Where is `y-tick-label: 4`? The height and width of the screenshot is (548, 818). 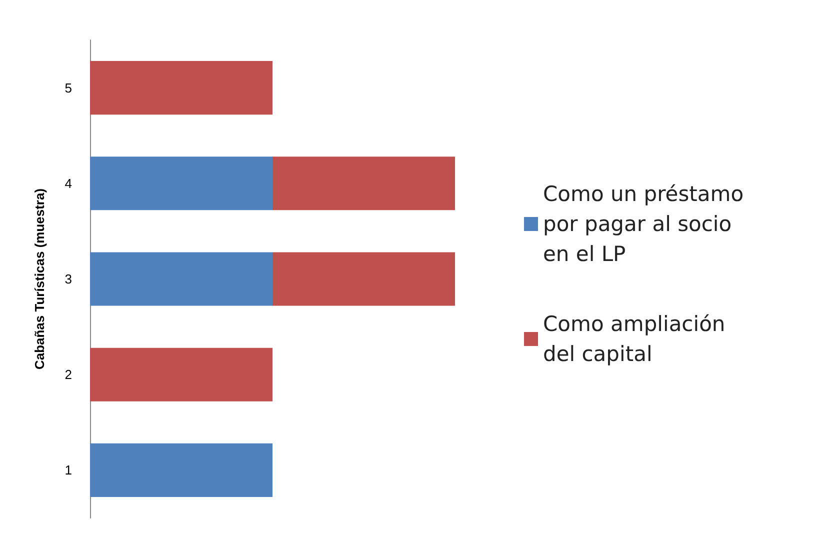 y-tick-label: 4 is located at coordinates (68, 183).